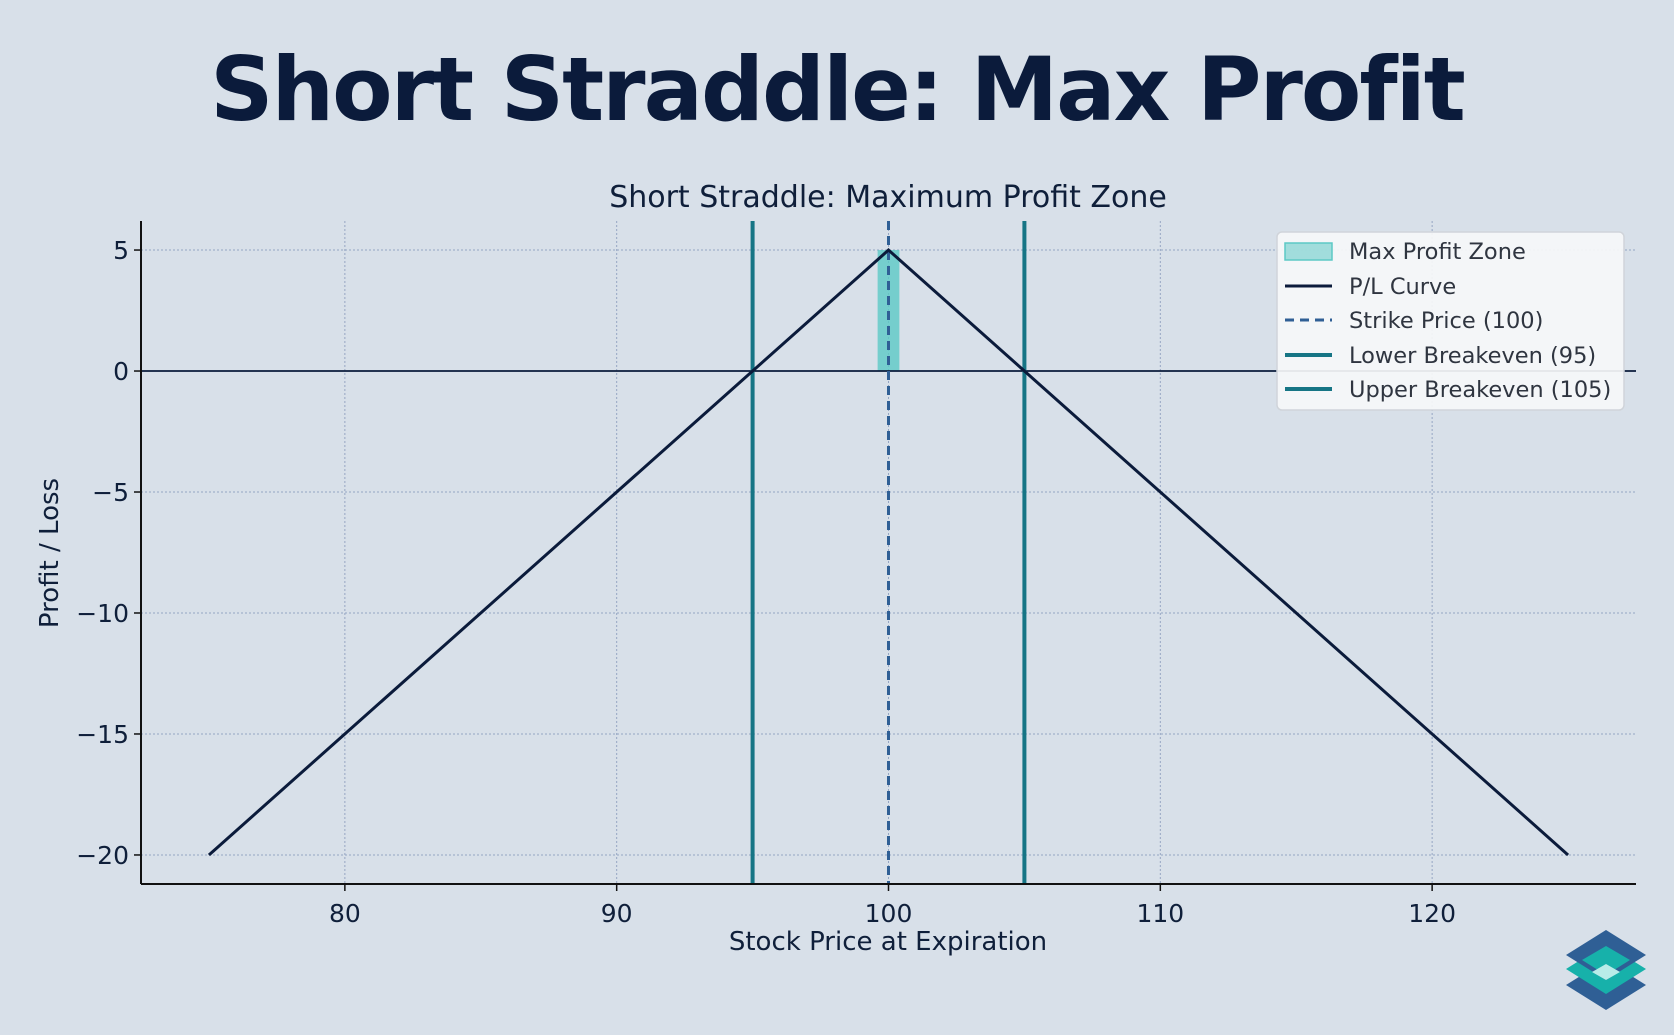  Describe the element at coordinates (1402, 287) in the screenshot. I see `legend-label-pl-curve: P/L Curve` at that location.